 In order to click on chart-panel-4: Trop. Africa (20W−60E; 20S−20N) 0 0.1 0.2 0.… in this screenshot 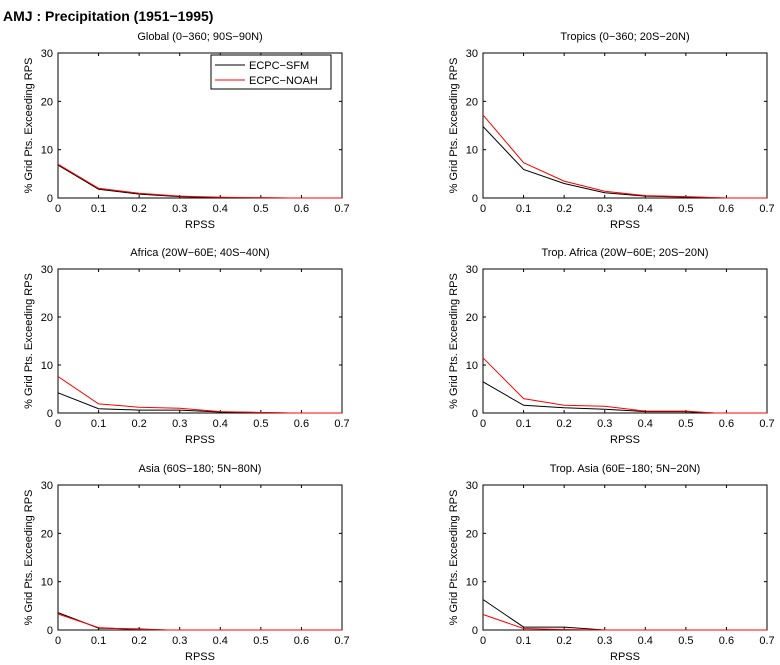, I will do `click(611, 346)`.